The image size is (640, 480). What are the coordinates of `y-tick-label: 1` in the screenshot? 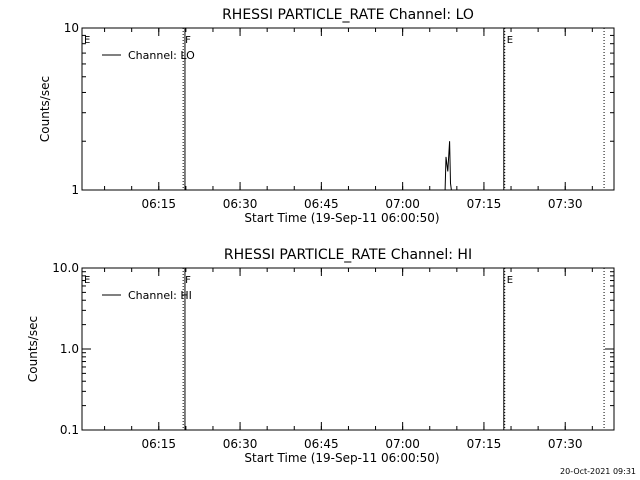 It's located at (75, 190).